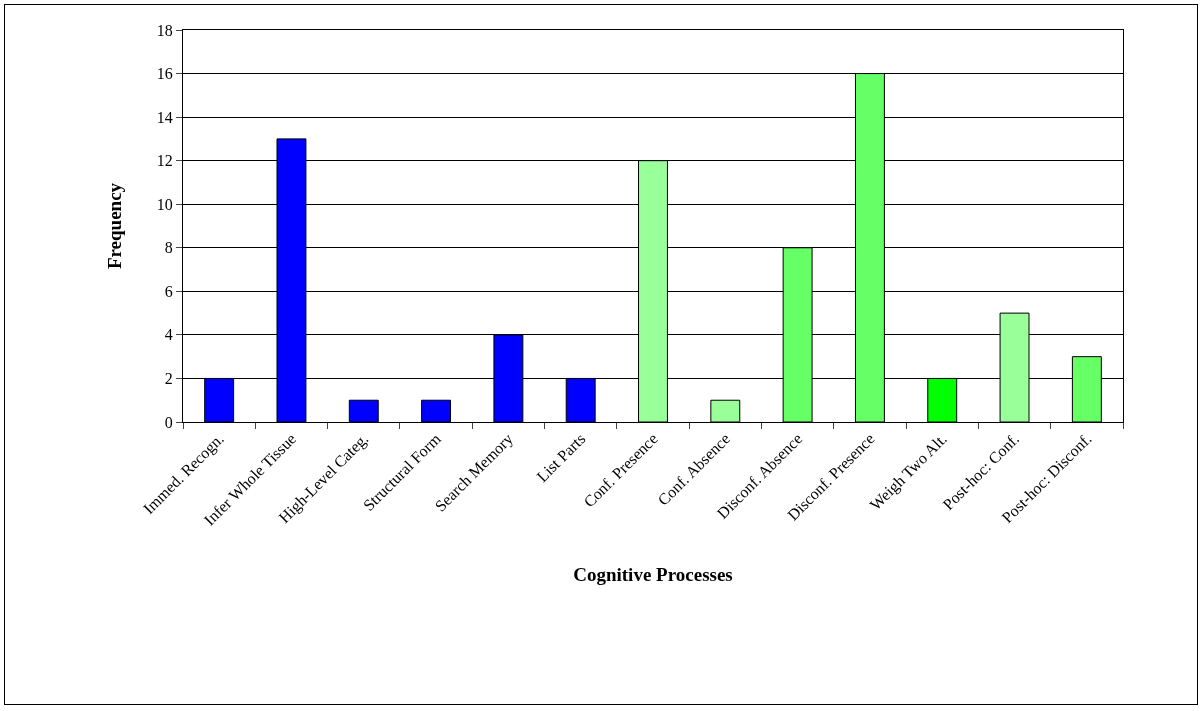  Describe the element at coordinates (168, 291) in the screenshot. I see `y-tick-label: 6` at that location.